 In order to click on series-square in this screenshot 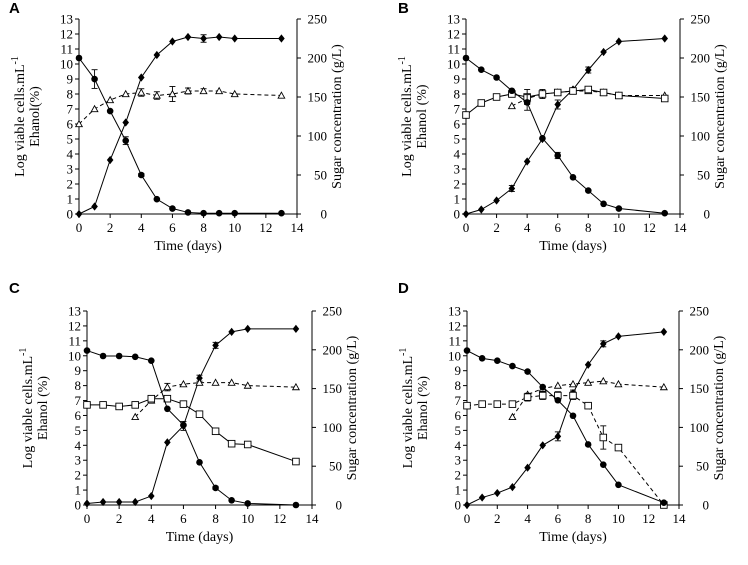, I will do `click(191, 430)`.